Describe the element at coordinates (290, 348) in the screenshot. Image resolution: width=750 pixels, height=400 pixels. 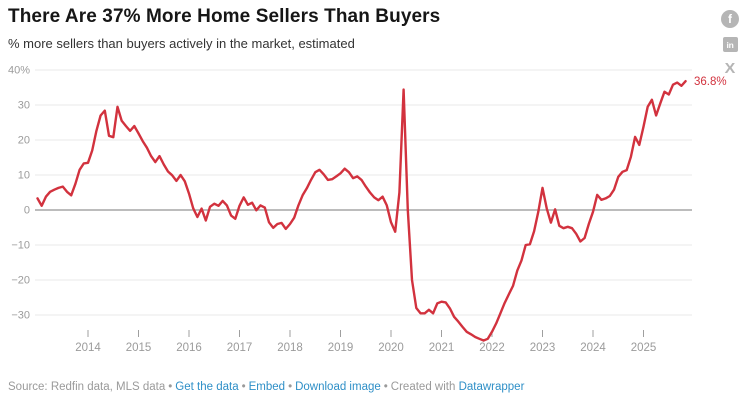
I see `x-axis-year-label: 2018` at that location.